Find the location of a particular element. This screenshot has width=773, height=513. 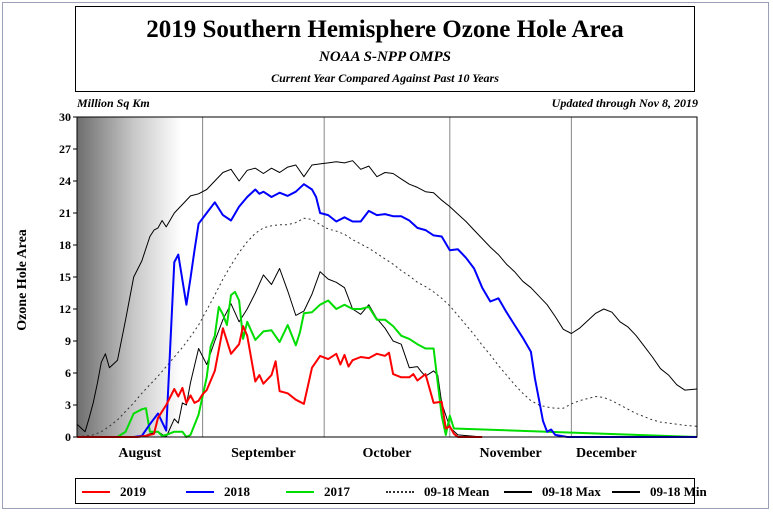

y-tick-label: 24 is located at coordinates (65, 181).